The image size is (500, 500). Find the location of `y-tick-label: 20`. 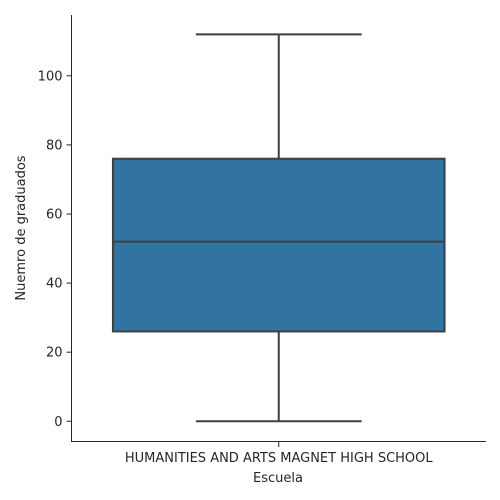

y-tick-label: 20 is located at coordinates (54, 353).